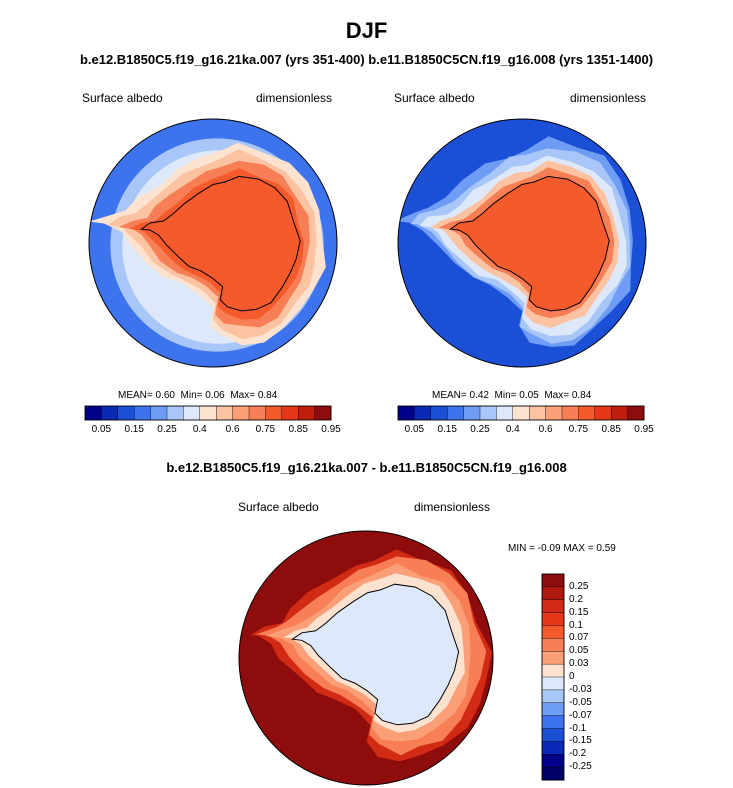 This screenshot has width=733, height=788. What do you see at coordinates (165, 395) in the screenshot?
I see `panel1-mean-value: 0.60` at bounding box center [165, 395].